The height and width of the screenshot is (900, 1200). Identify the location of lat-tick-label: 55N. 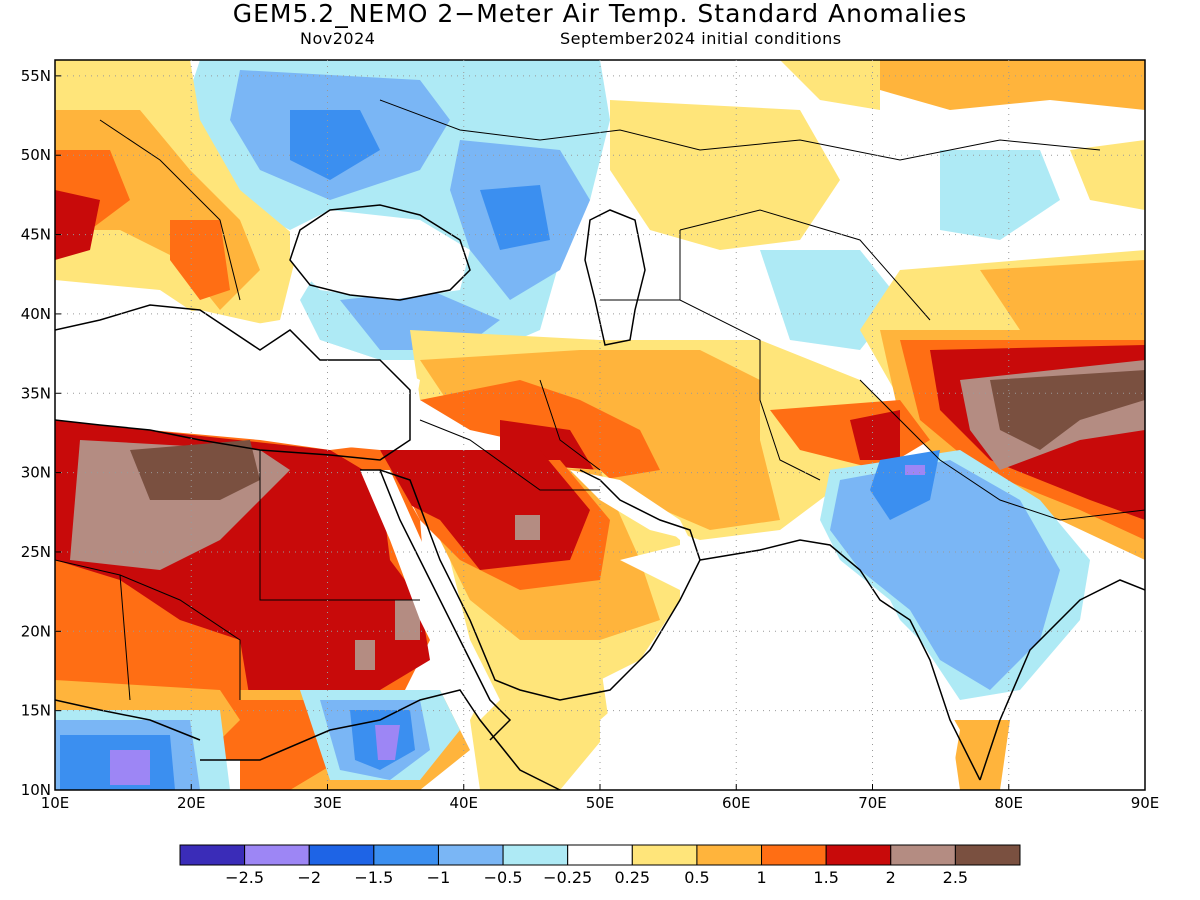
(36, 76).